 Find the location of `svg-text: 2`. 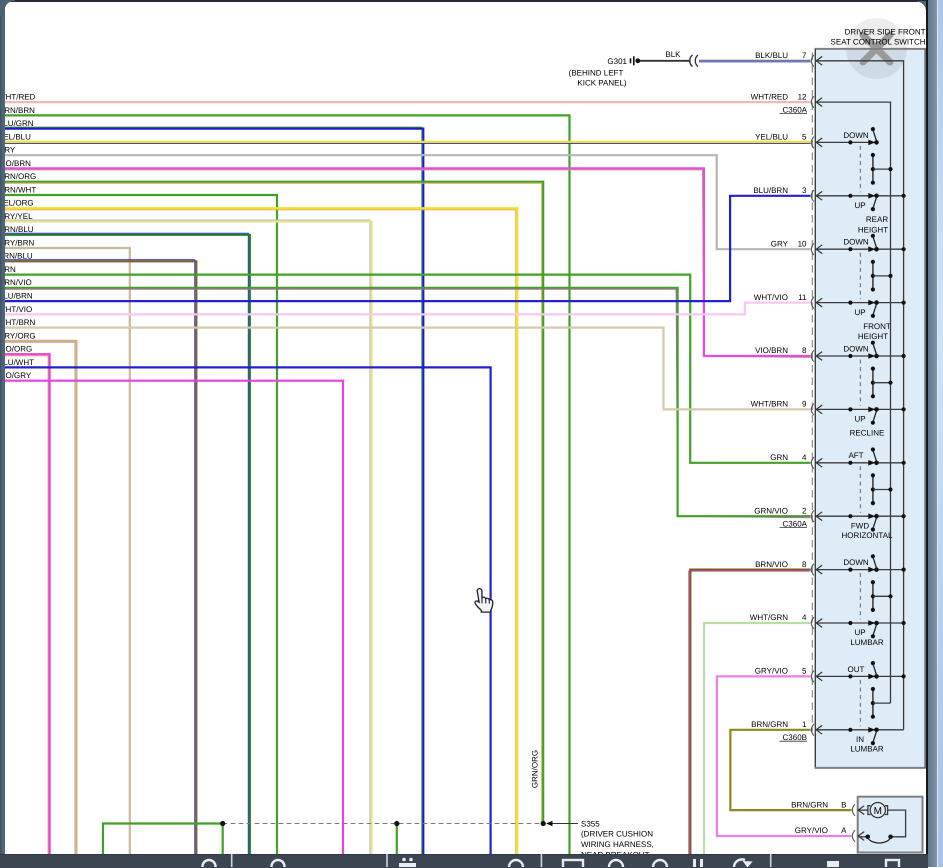

svg-text: 2 is located at coordinates (804, 510).